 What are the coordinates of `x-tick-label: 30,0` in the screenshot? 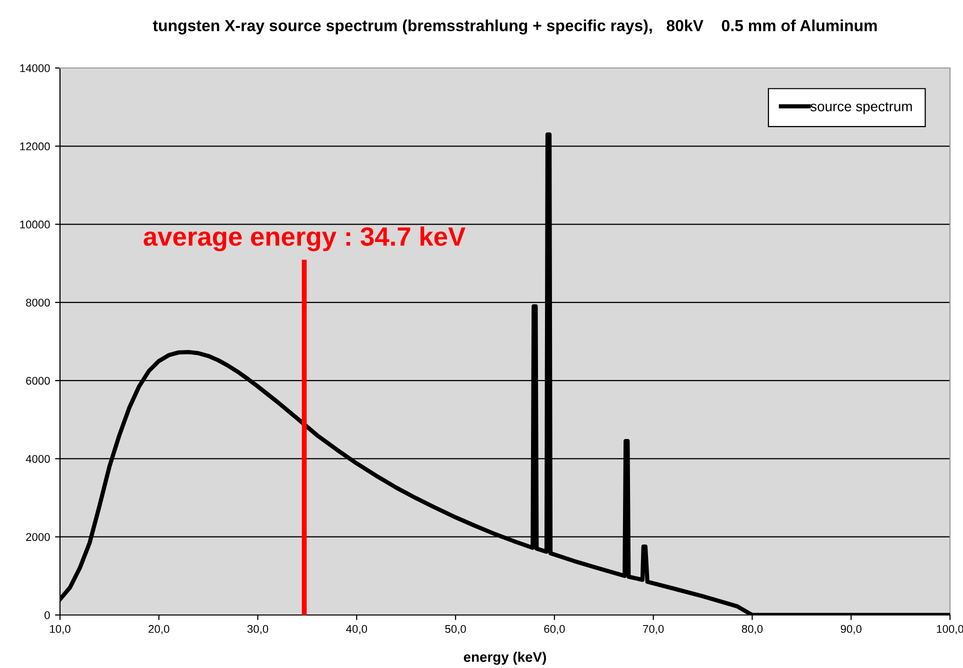 It's located at (257, 629).